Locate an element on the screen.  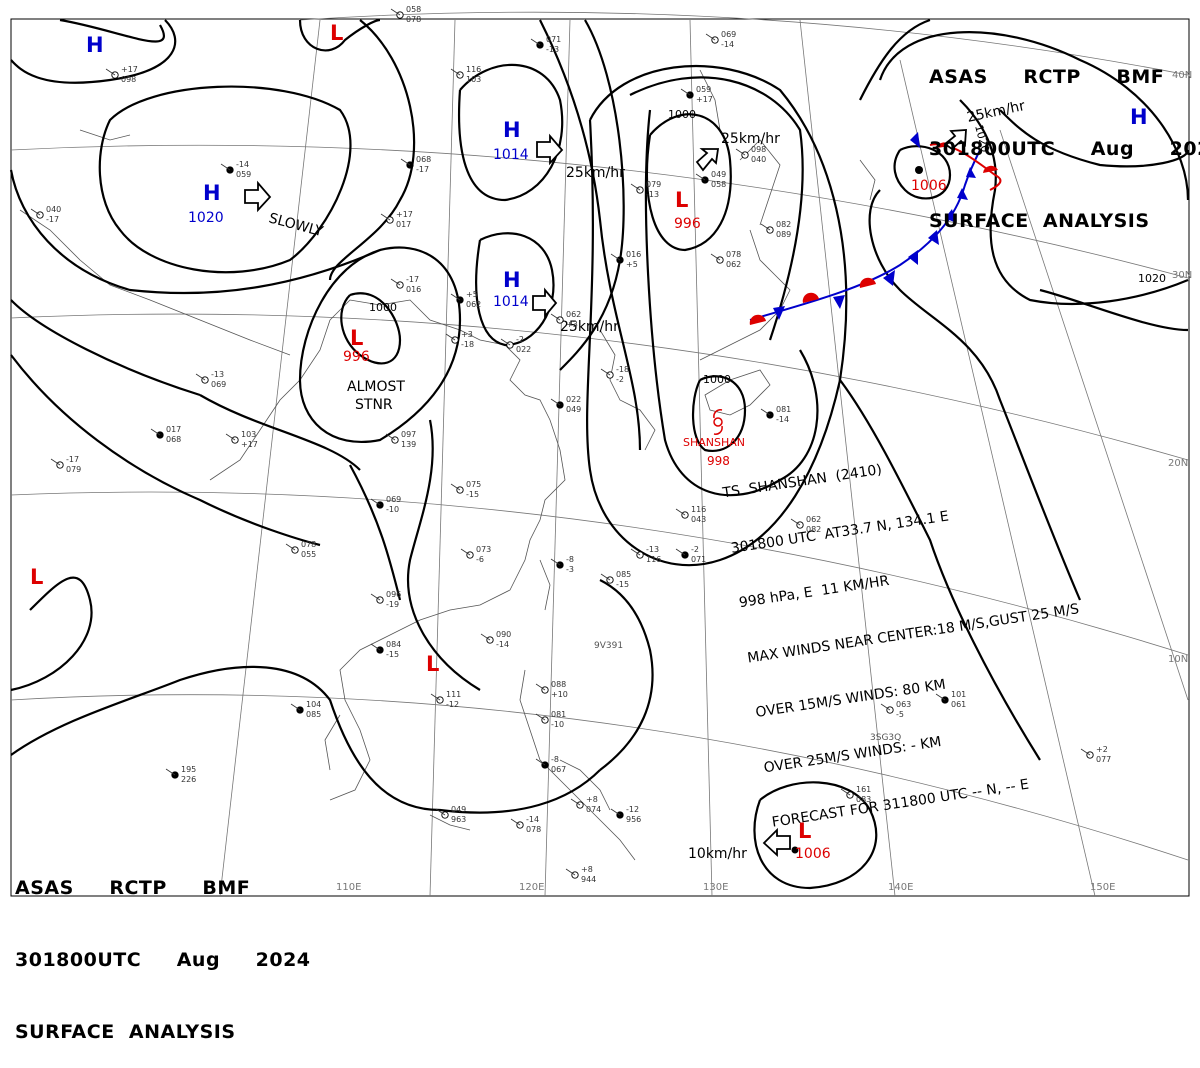
station-tendency: +10 is located at coordinates (559, 694).